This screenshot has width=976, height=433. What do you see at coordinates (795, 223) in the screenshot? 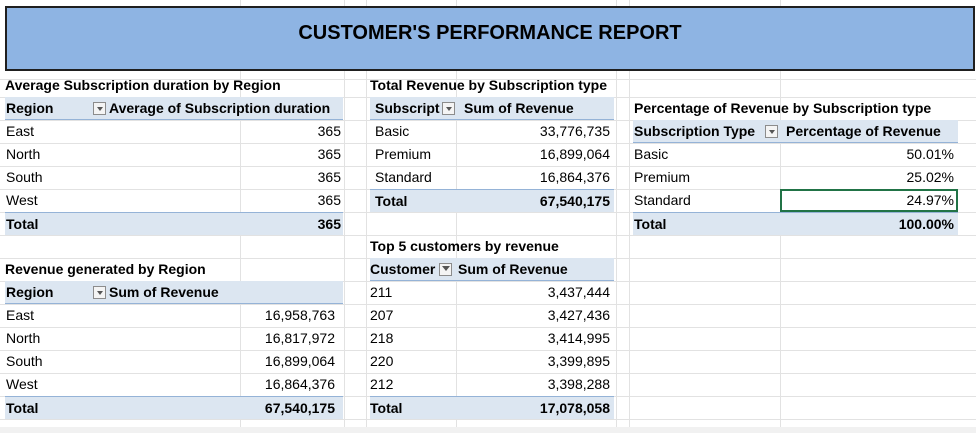
I see `pivot-total-row: Total 100.00%` at bounding box center [795, 223].